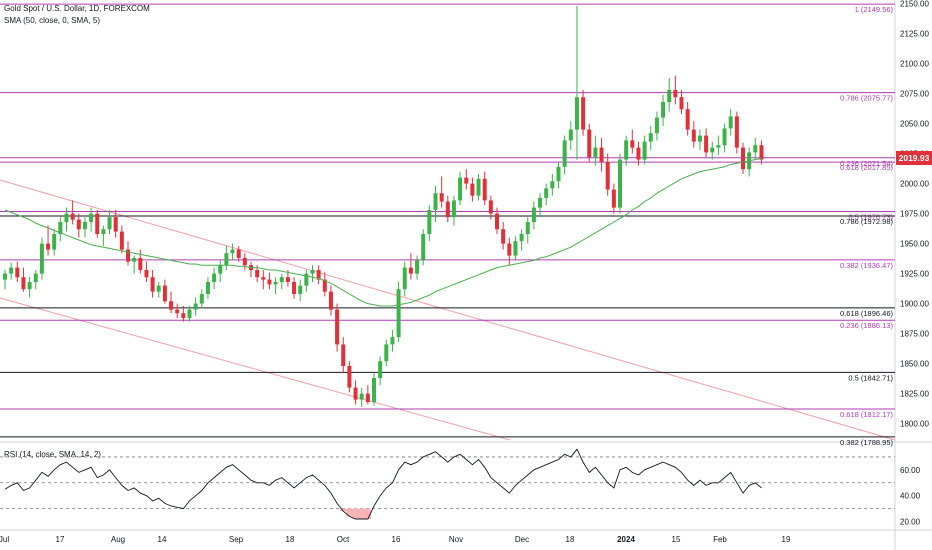 The width and height of the screenshot is (932, 550). I want to click on last-price-badge: 2019.93, so click(914, 158).